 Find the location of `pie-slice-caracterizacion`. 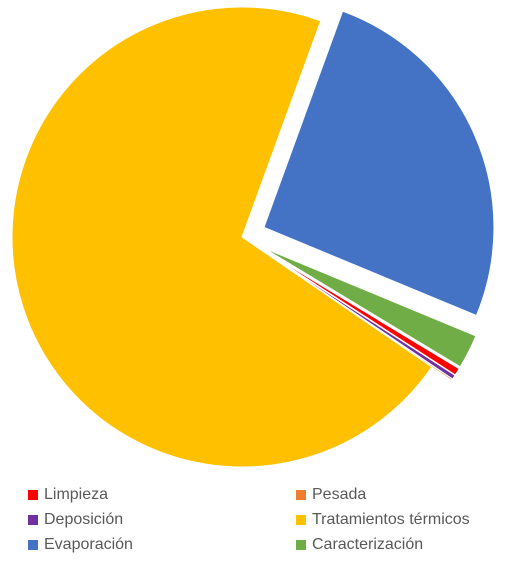

pie-slice-caracterizacion is located at coordinates (370, 307).